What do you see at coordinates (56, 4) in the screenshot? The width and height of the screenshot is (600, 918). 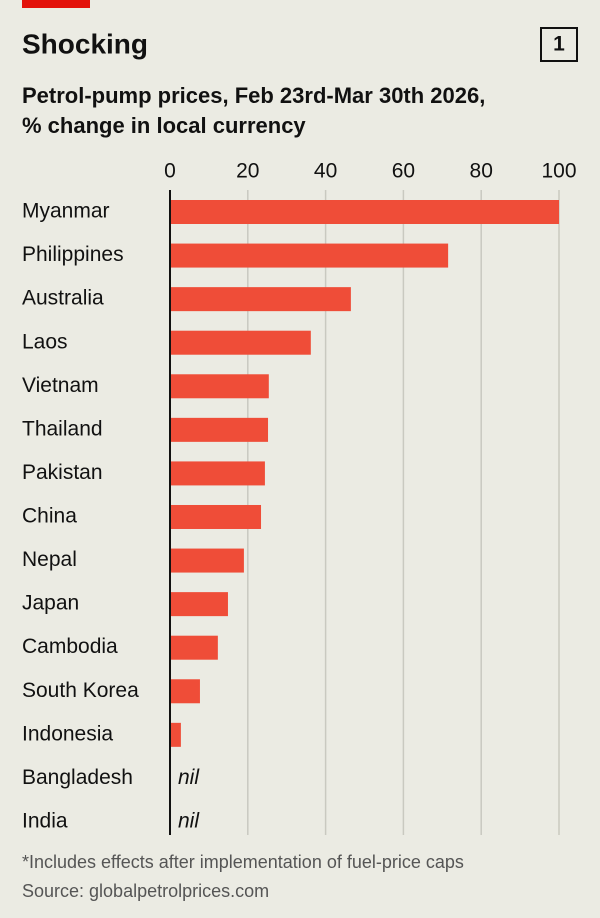 I see `brand-bar` at bounding box center [56, 4].